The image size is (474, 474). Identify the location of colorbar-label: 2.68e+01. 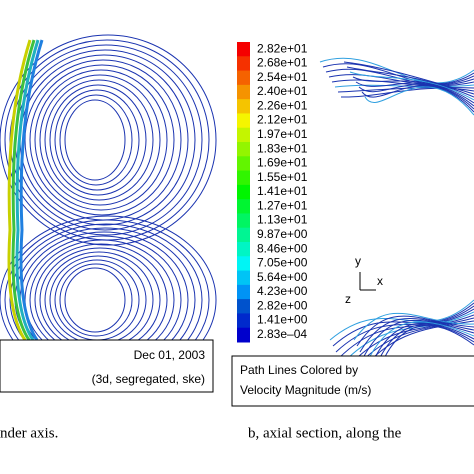
(282, 63).